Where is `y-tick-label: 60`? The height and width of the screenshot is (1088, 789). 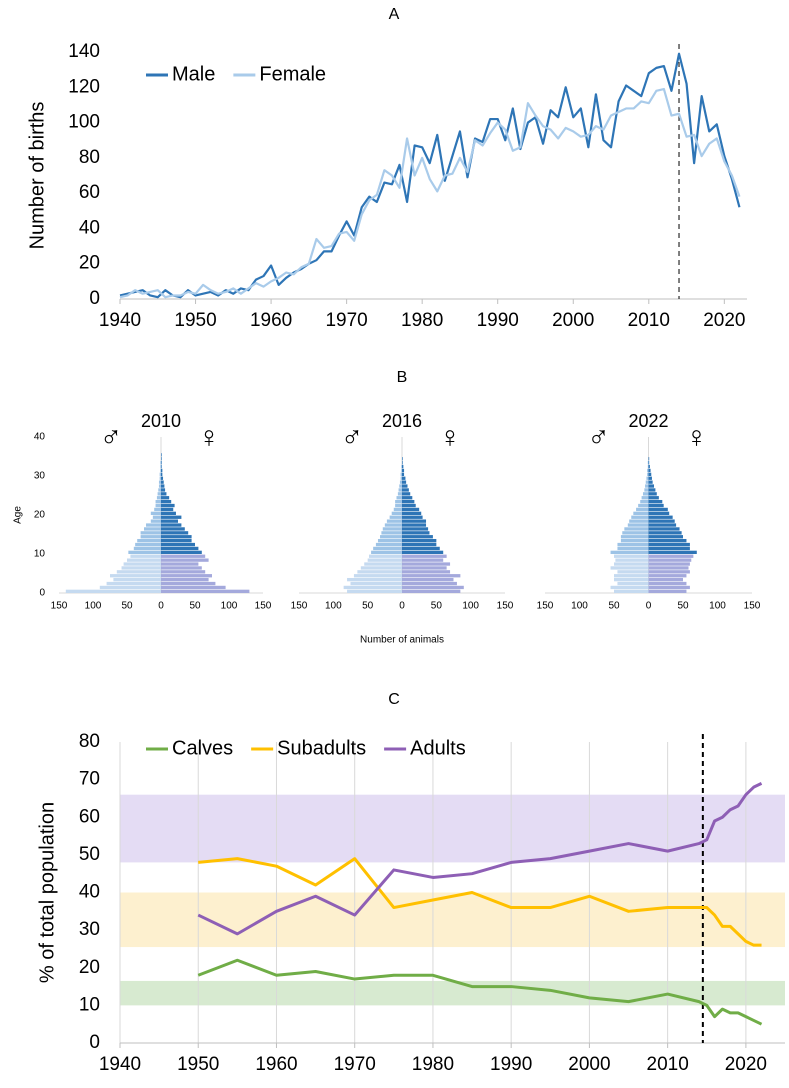 y-tick-label: 60 is located at coordinates (89, 192).